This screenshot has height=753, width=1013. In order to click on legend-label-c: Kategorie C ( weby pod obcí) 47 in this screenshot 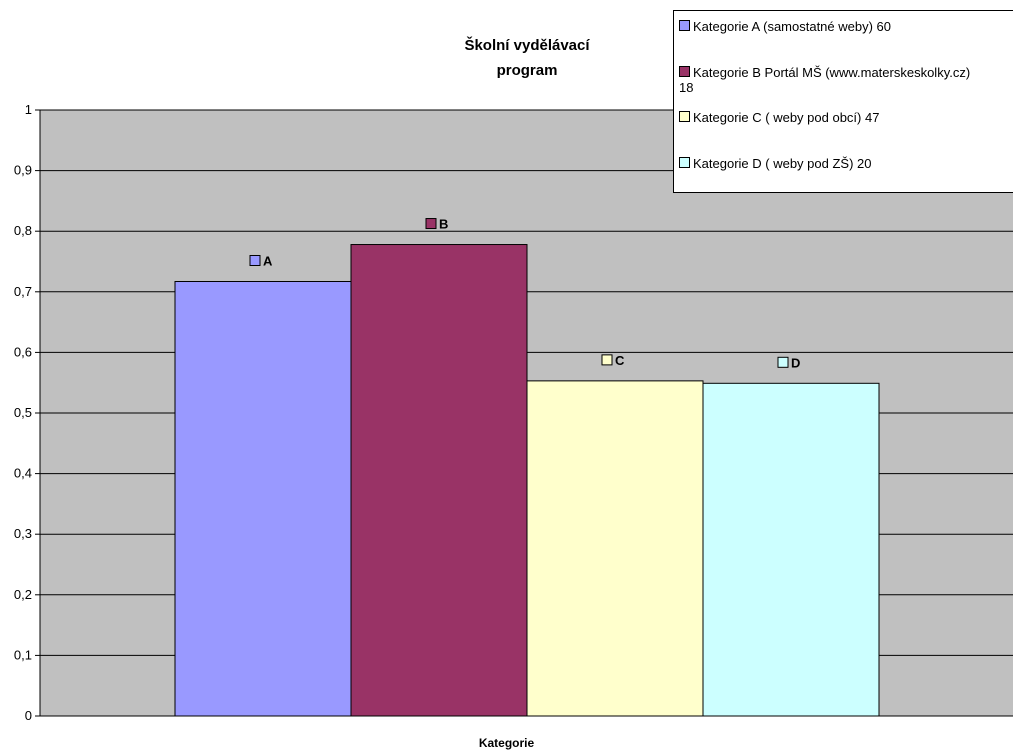, I will do `click(786, 117)`.